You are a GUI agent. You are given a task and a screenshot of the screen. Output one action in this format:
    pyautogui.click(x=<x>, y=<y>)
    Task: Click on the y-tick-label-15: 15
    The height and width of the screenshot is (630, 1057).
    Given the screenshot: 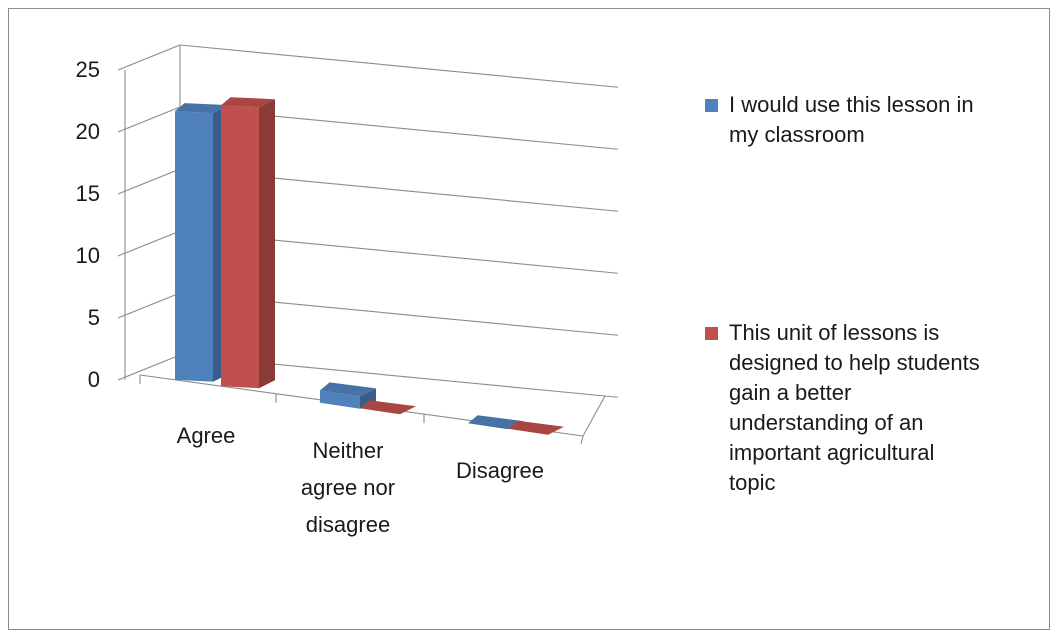 What is the action you would take?
    pyautogui.click(x=88, y=193)
    